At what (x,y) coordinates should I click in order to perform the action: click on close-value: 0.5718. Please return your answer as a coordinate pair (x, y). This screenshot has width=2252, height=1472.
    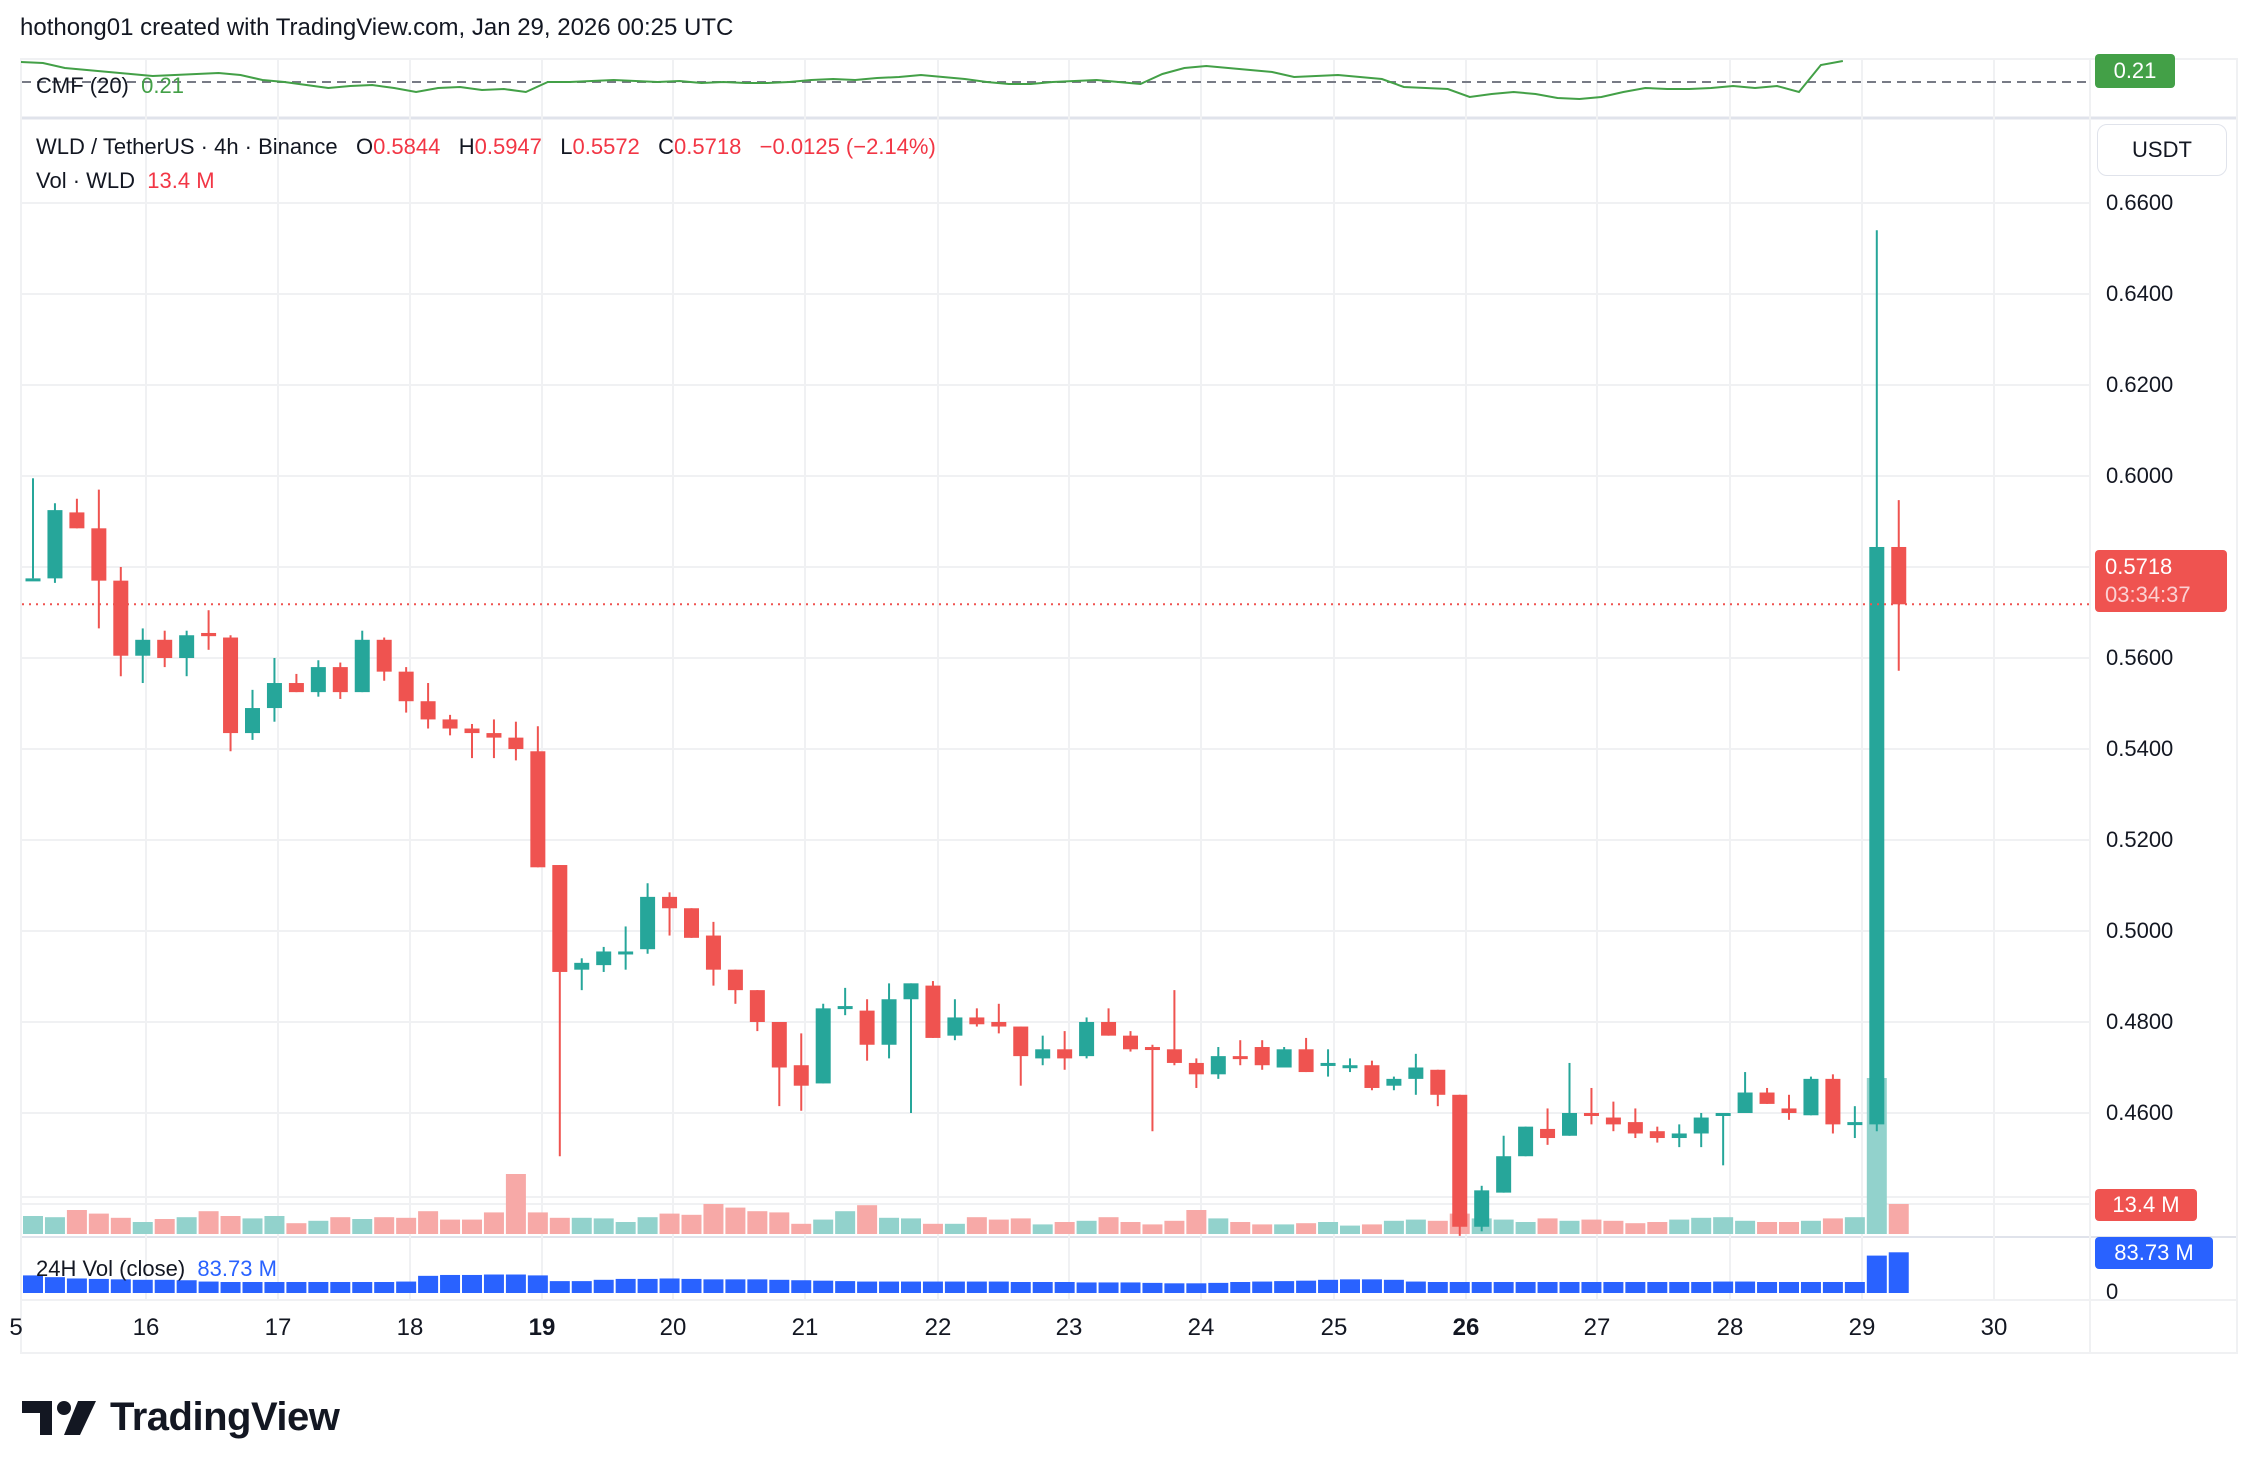
    Looking at the image, I should click on (708, 146).